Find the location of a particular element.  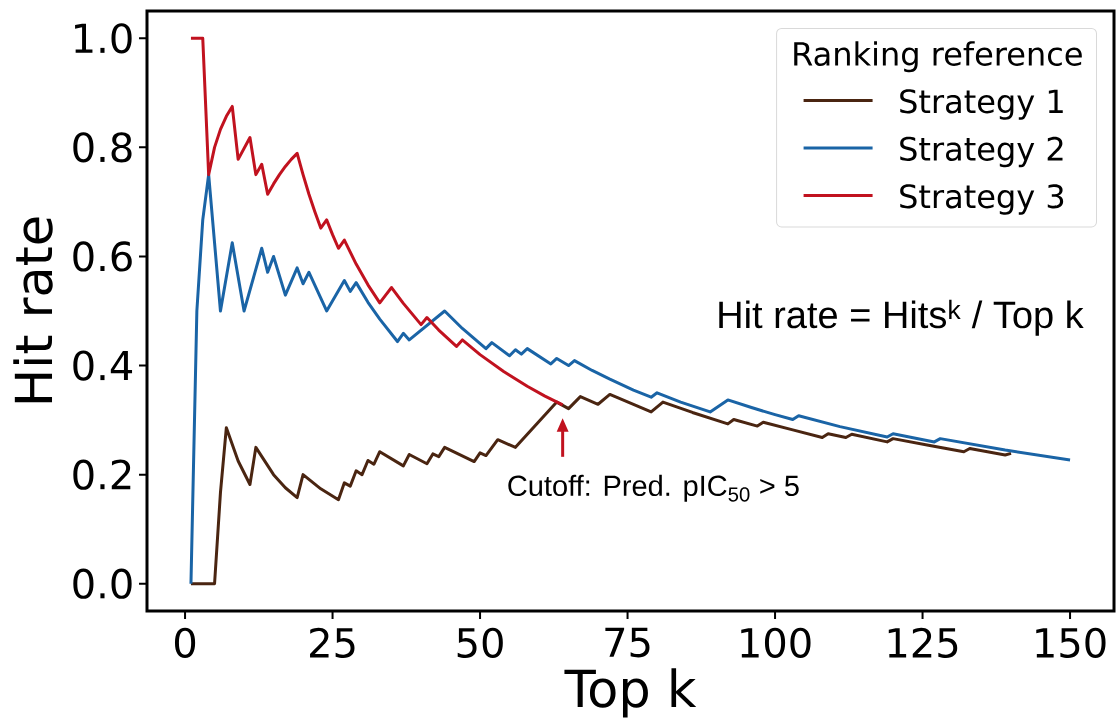

legend-label: Strategy 3 is located at coordinates (982, 199).